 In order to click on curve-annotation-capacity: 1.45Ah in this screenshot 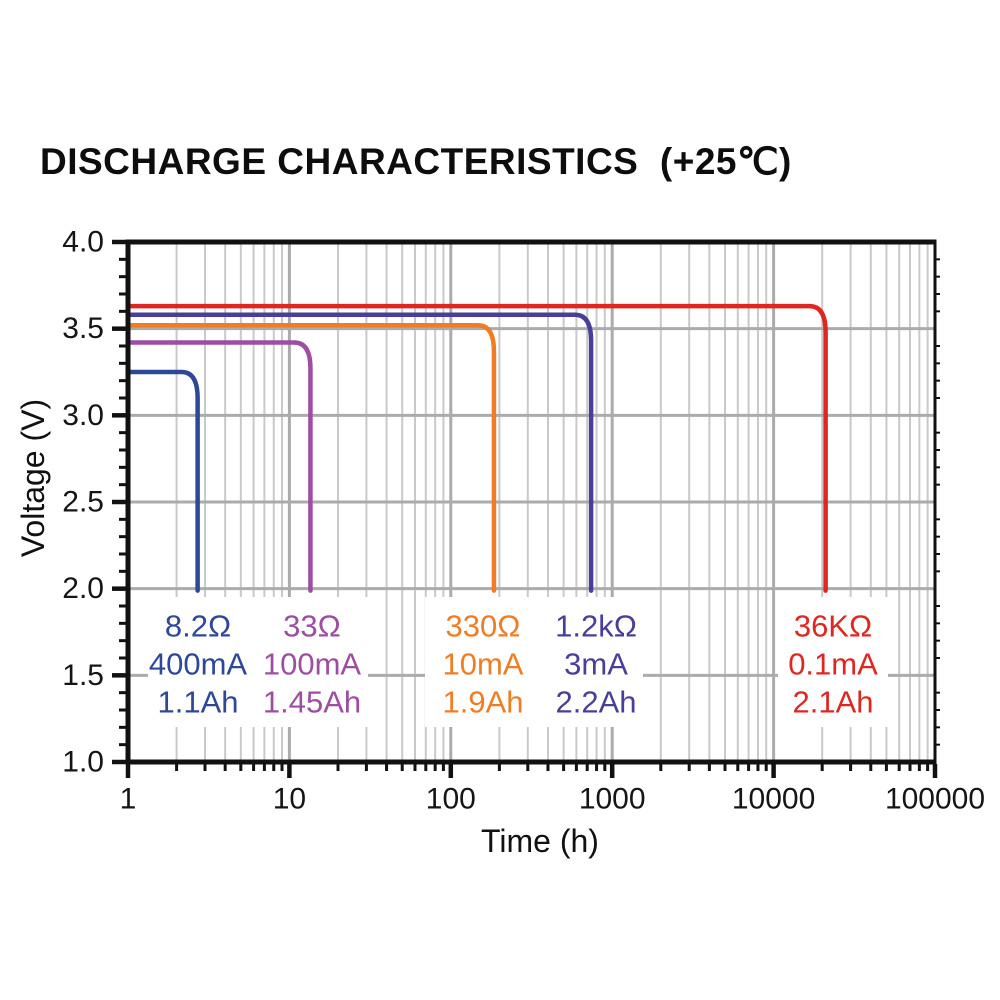, I will do `click(312, 702)`.